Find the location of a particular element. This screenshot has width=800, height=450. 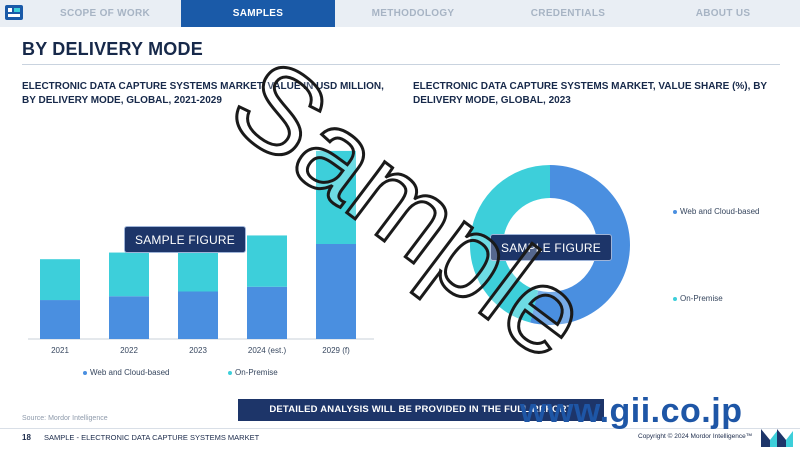

title-divider is located at coordinates (401, 64).